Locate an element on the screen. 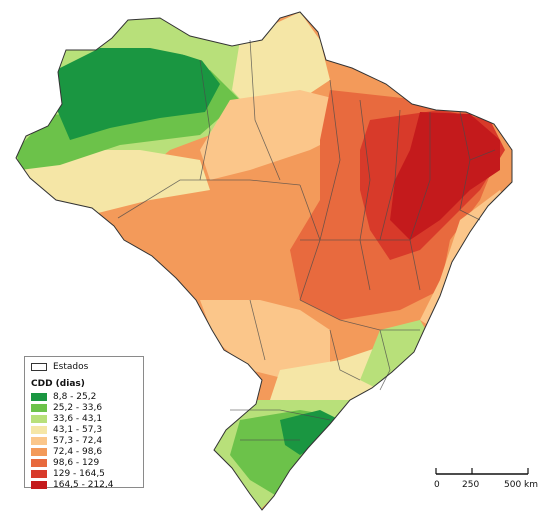  zone-darkgreen-south is located at coordinates (310, 432).